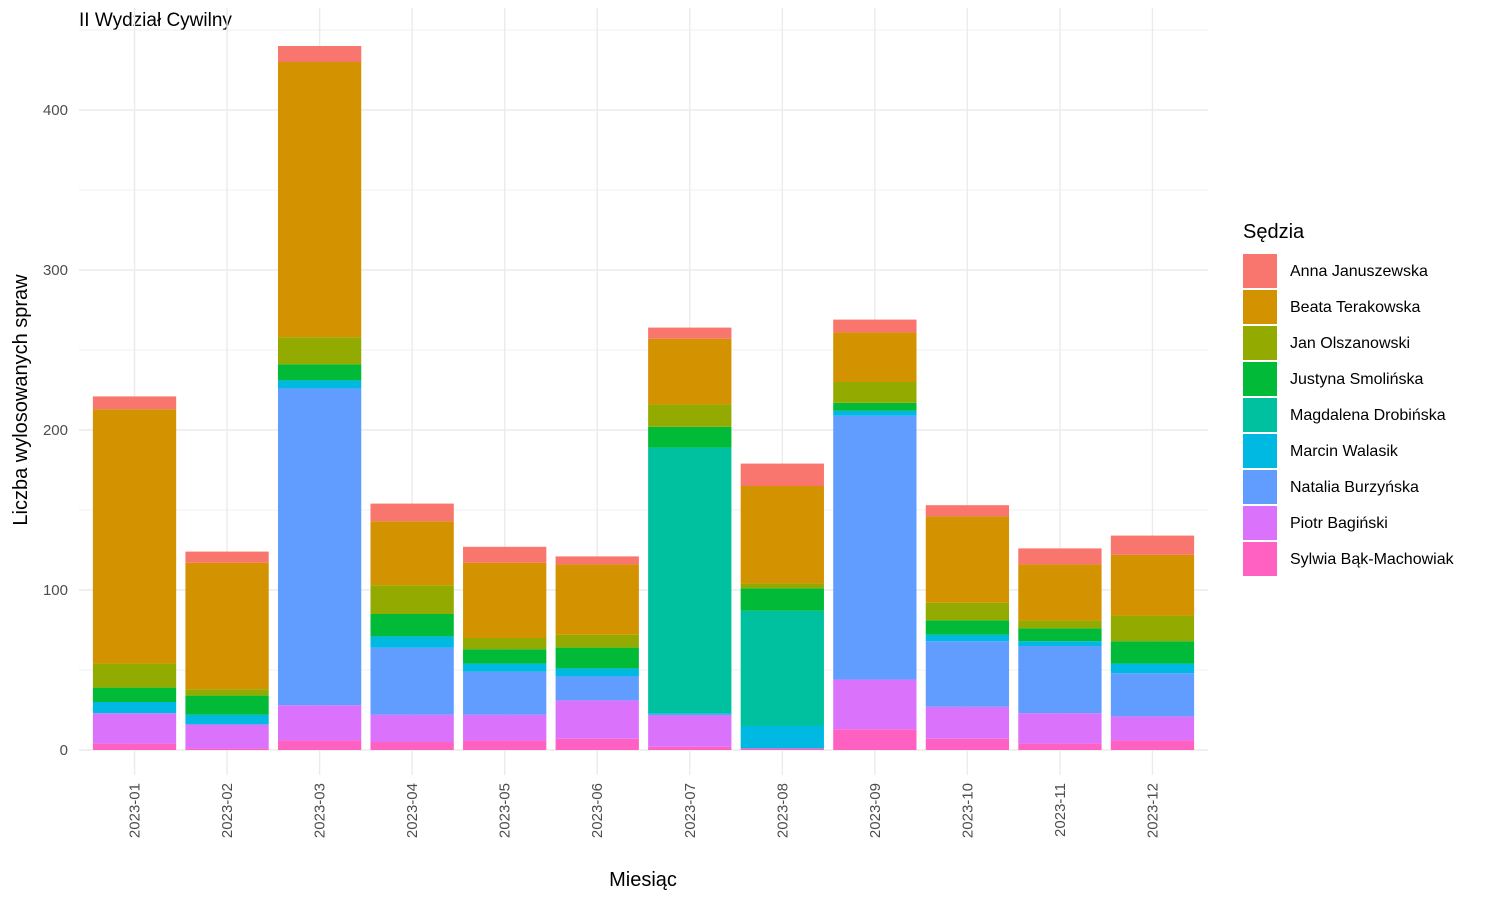  What do you see at coordinates (1354, 487) in the screenshot?
I see `legend-label: Natalia Burzyńska` at bounding box center [1354, 487].